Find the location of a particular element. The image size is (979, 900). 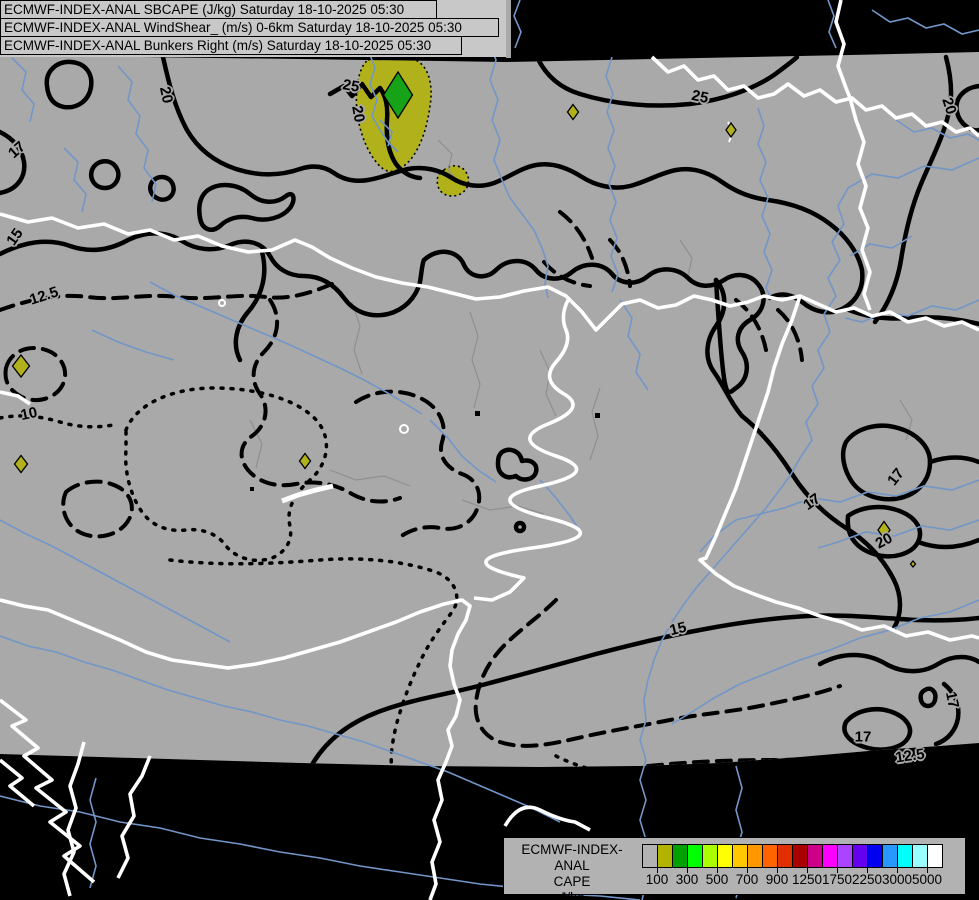

legend-tick-value: 500 is located at coordinates (717, 879).